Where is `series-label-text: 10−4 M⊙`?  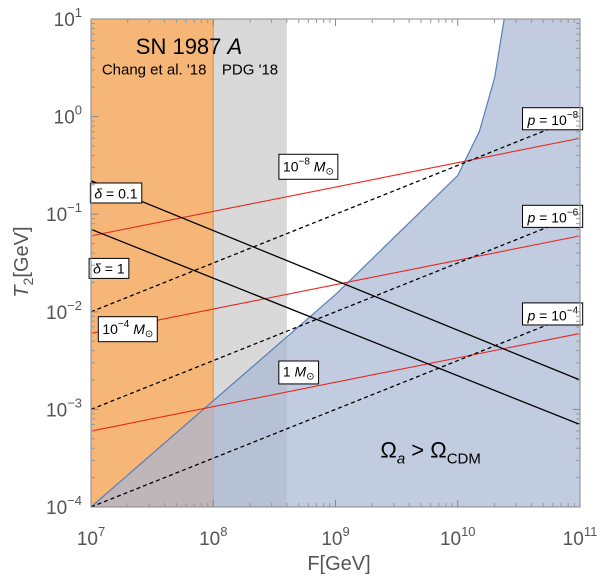 series-label-text: 10−4 M⊙ is located at coordinates (127, 329).